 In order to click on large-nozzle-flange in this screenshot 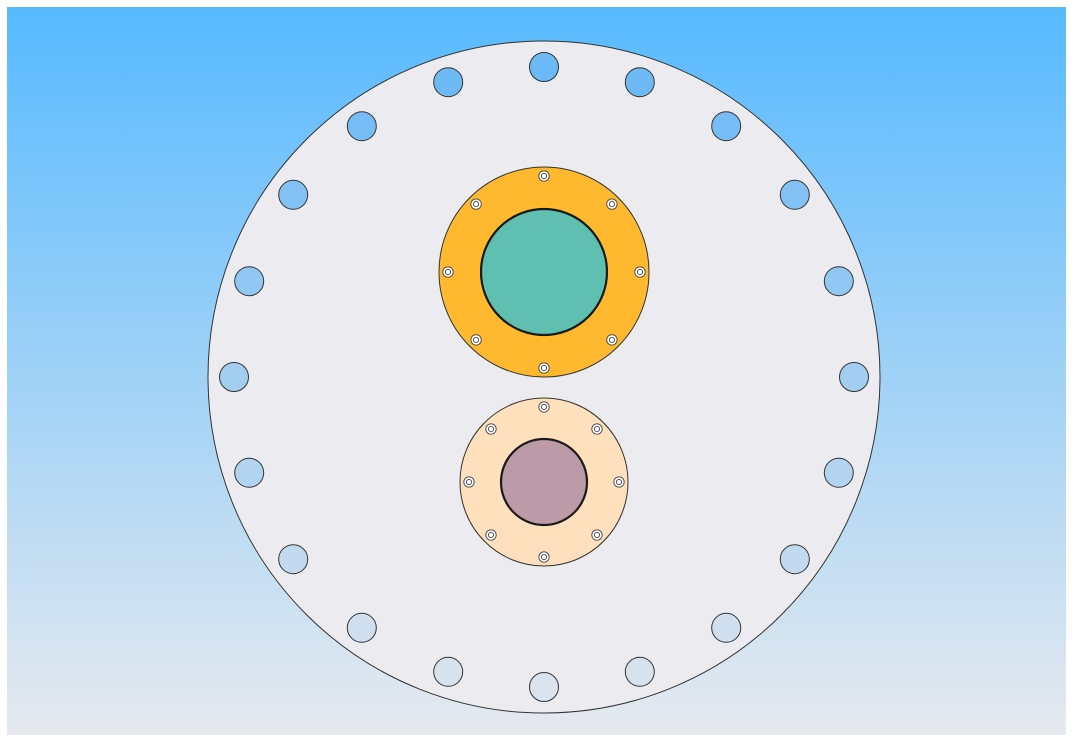, I will do `click(544, 272)`.